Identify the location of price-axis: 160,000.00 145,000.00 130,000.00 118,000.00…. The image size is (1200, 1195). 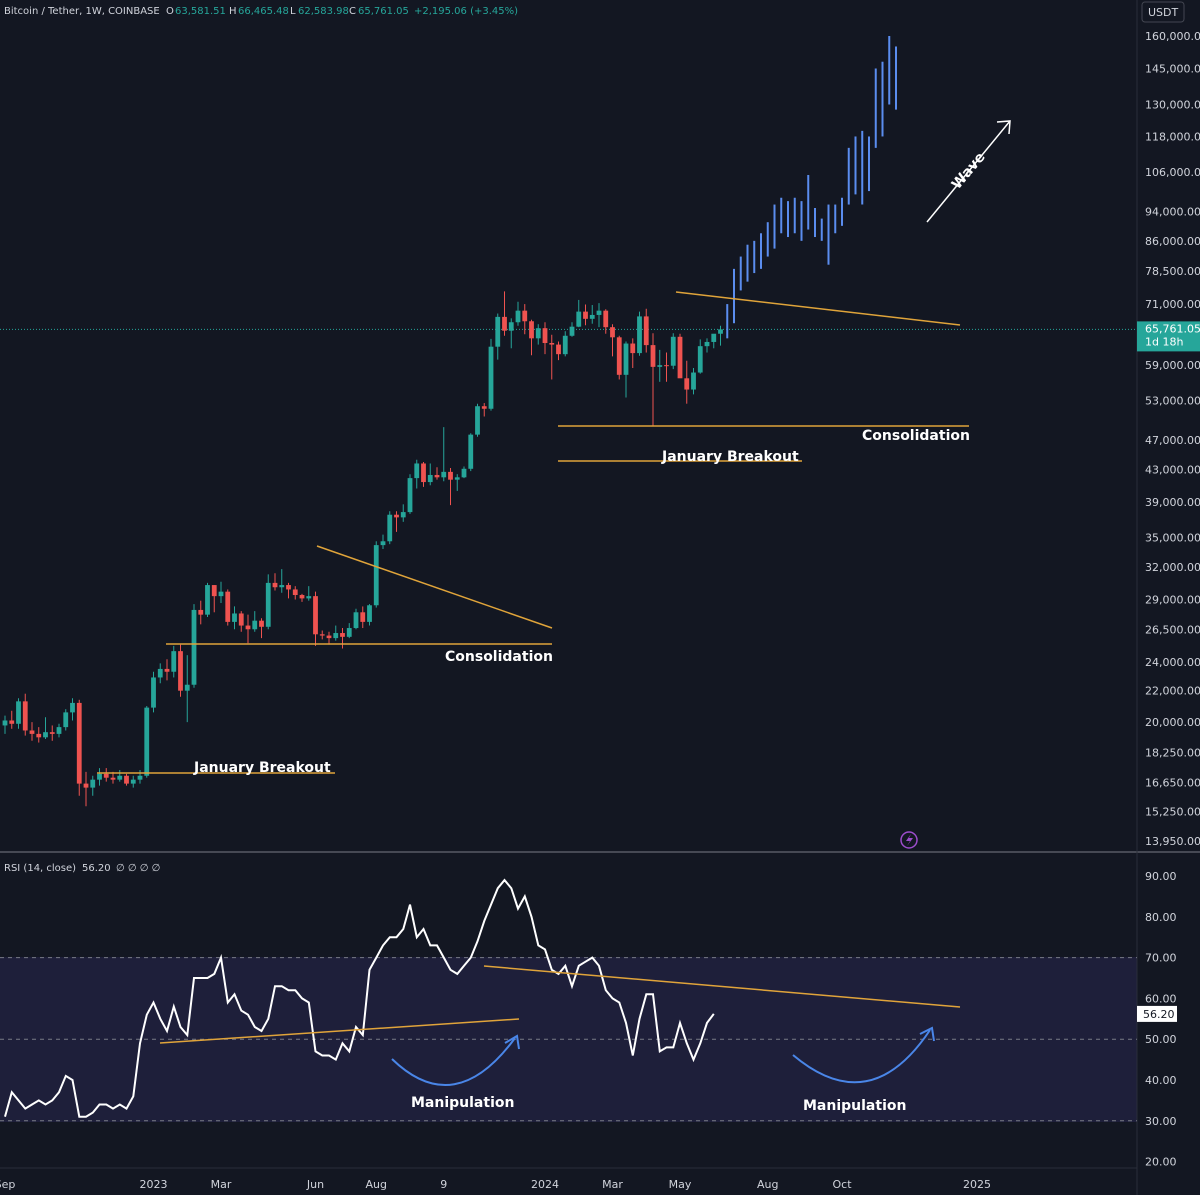
(1172, 439).